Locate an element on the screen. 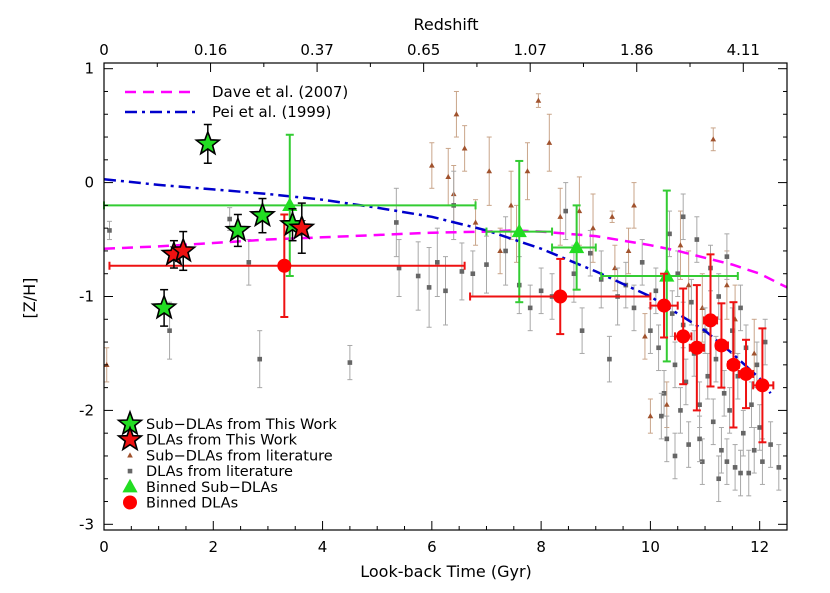 The height and width of the screenshot is (593, 830). legend-label: Sub−DLAs from literature is located at coordinates (239, 456).